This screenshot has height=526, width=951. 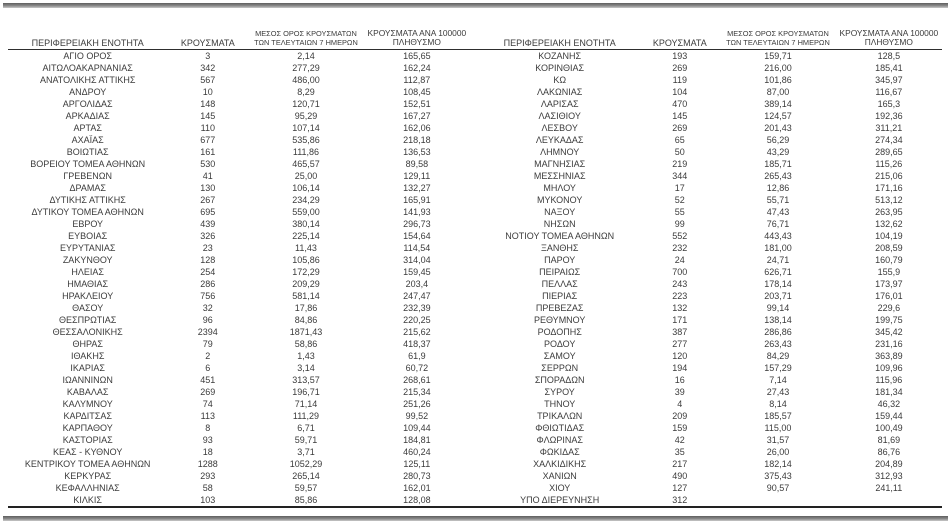 What do you see at coordinates (680, 356) in the screenshot?
I see `cases-cell: 120` at bounding box center [680, 356].